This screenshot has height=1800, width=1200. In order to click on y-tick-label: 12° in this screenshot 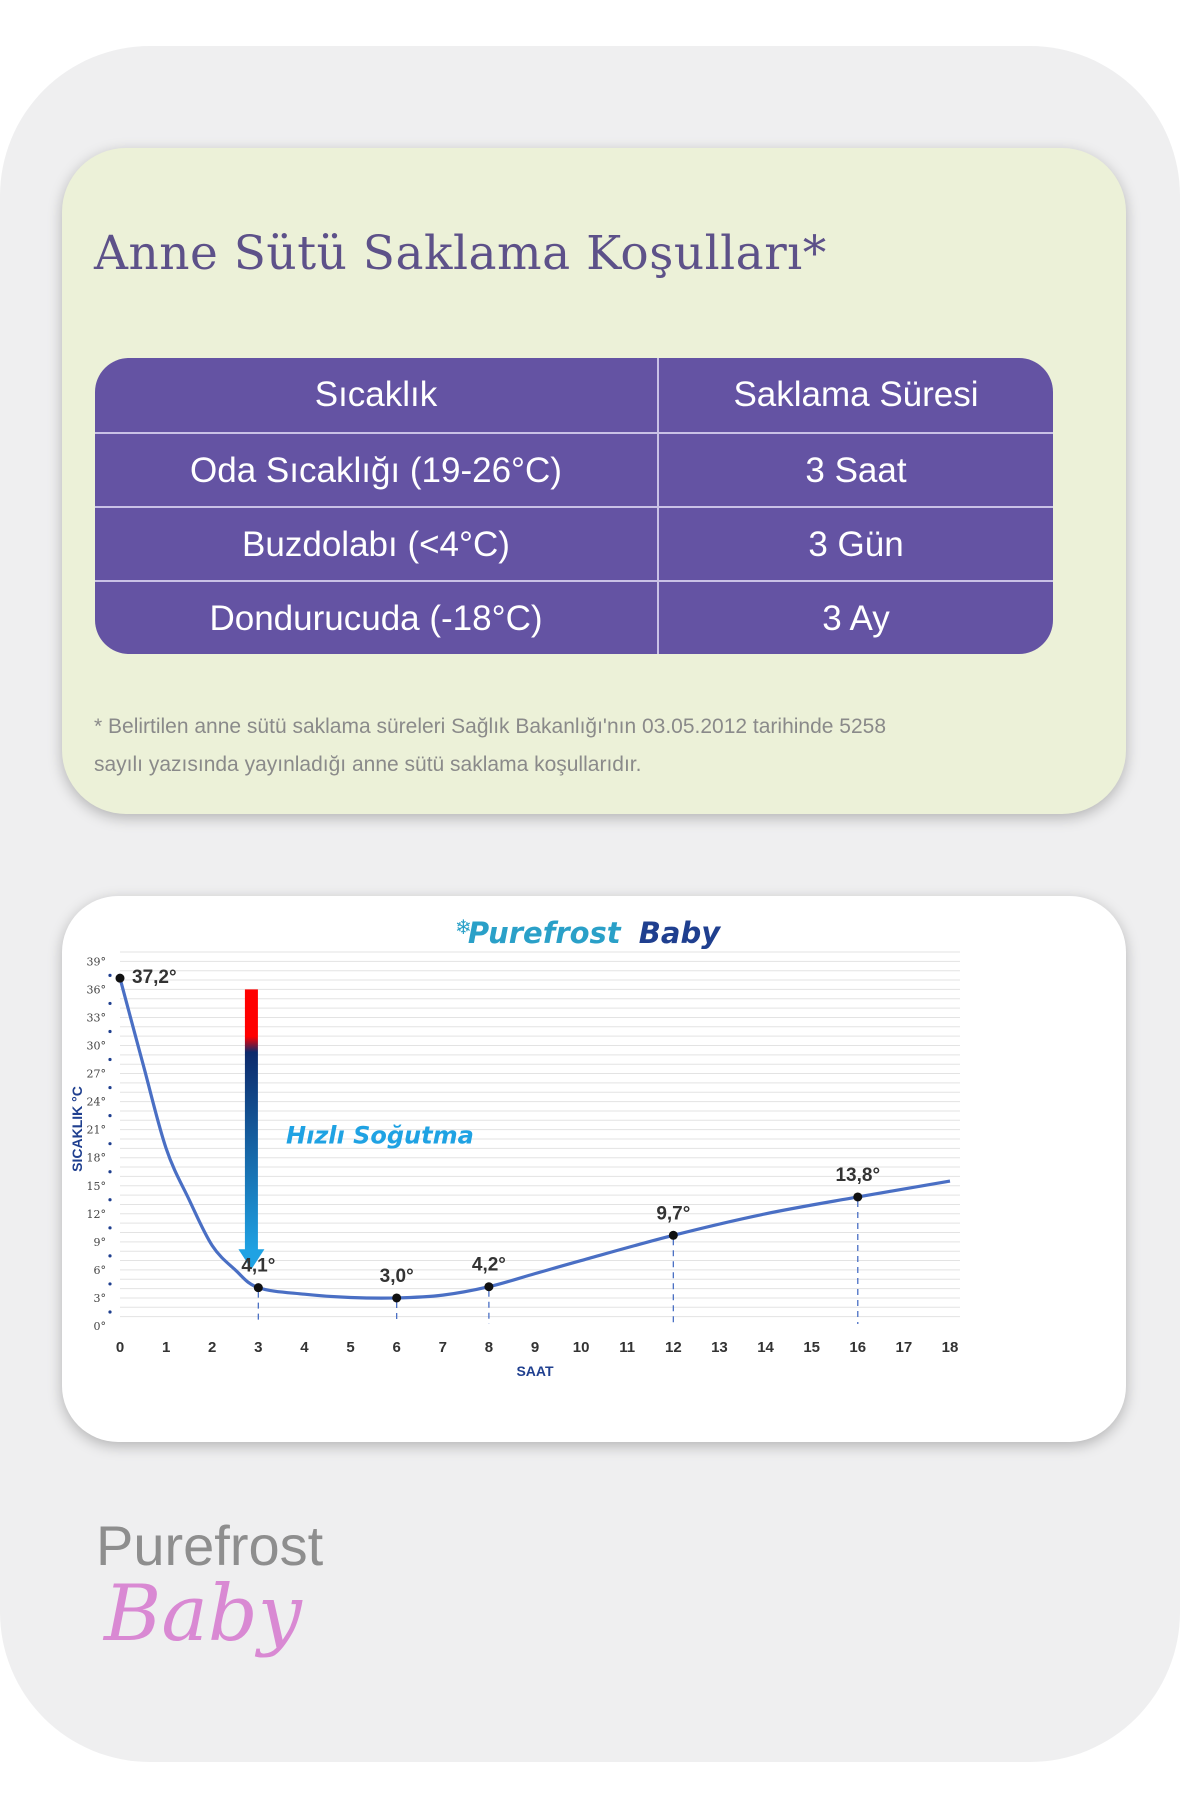, I will do `click(97, 1214)`.